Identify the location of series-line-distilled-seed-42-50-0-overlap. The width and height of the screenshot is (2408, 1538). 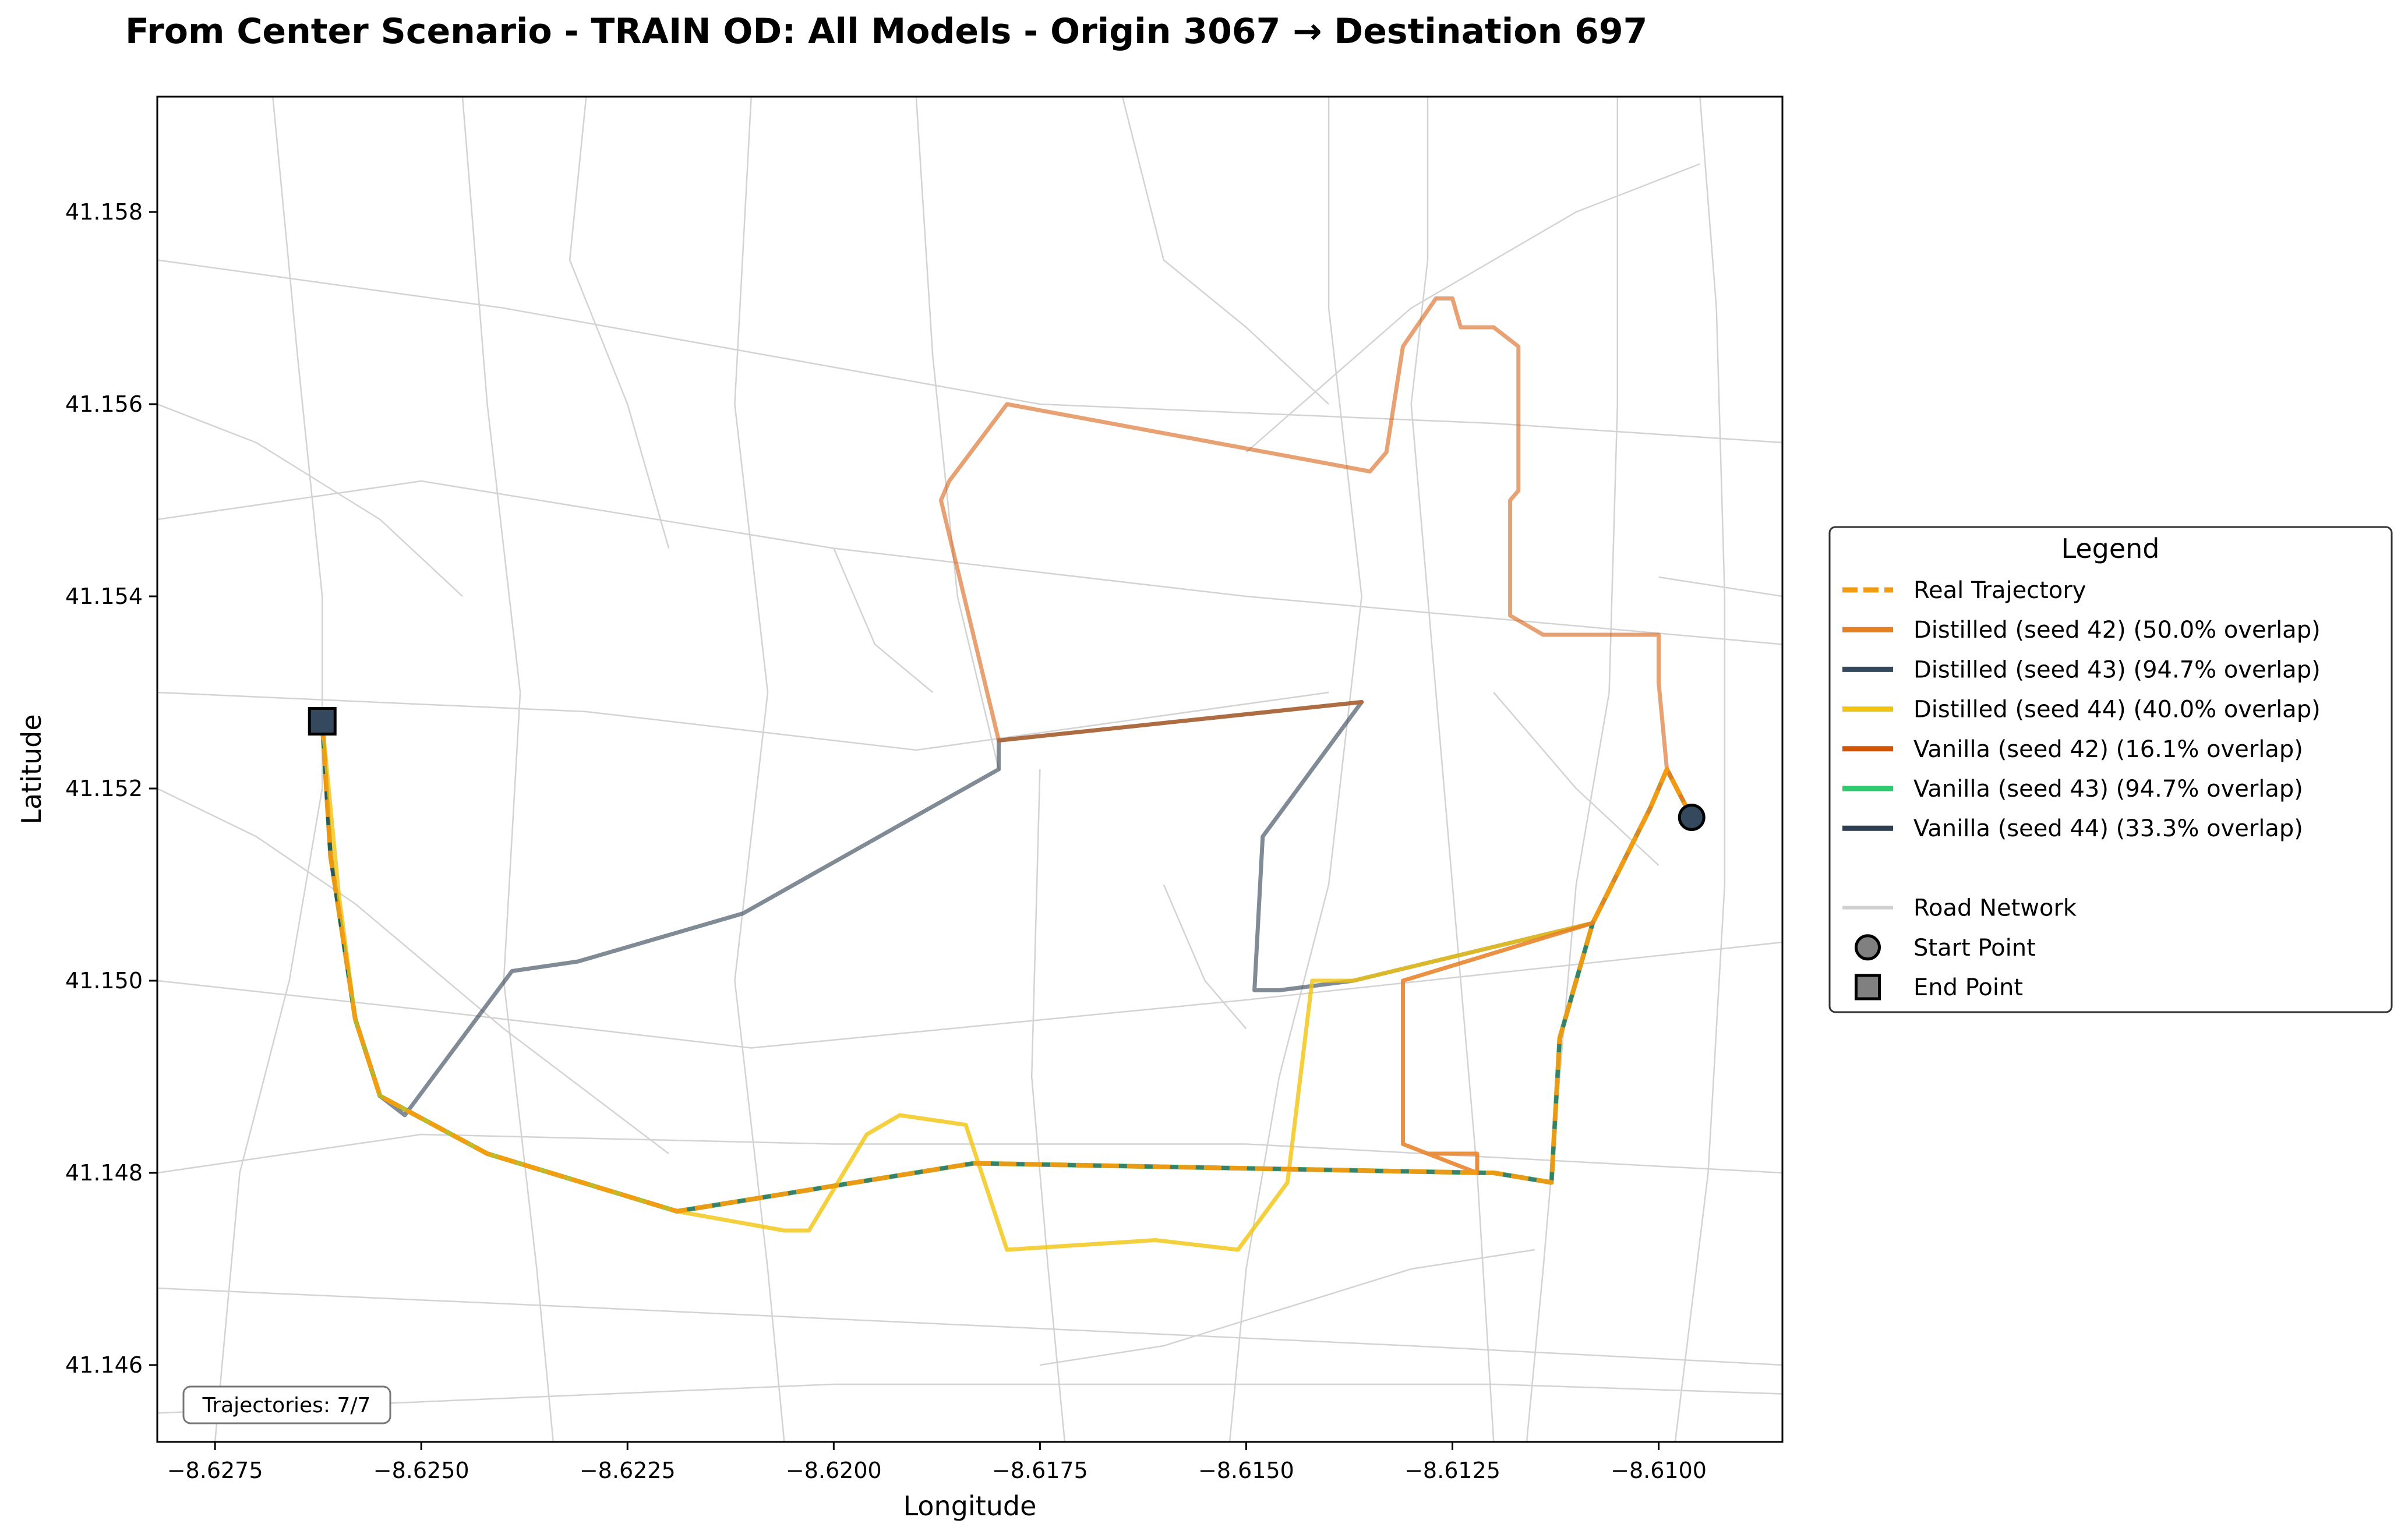
(1547, 971).